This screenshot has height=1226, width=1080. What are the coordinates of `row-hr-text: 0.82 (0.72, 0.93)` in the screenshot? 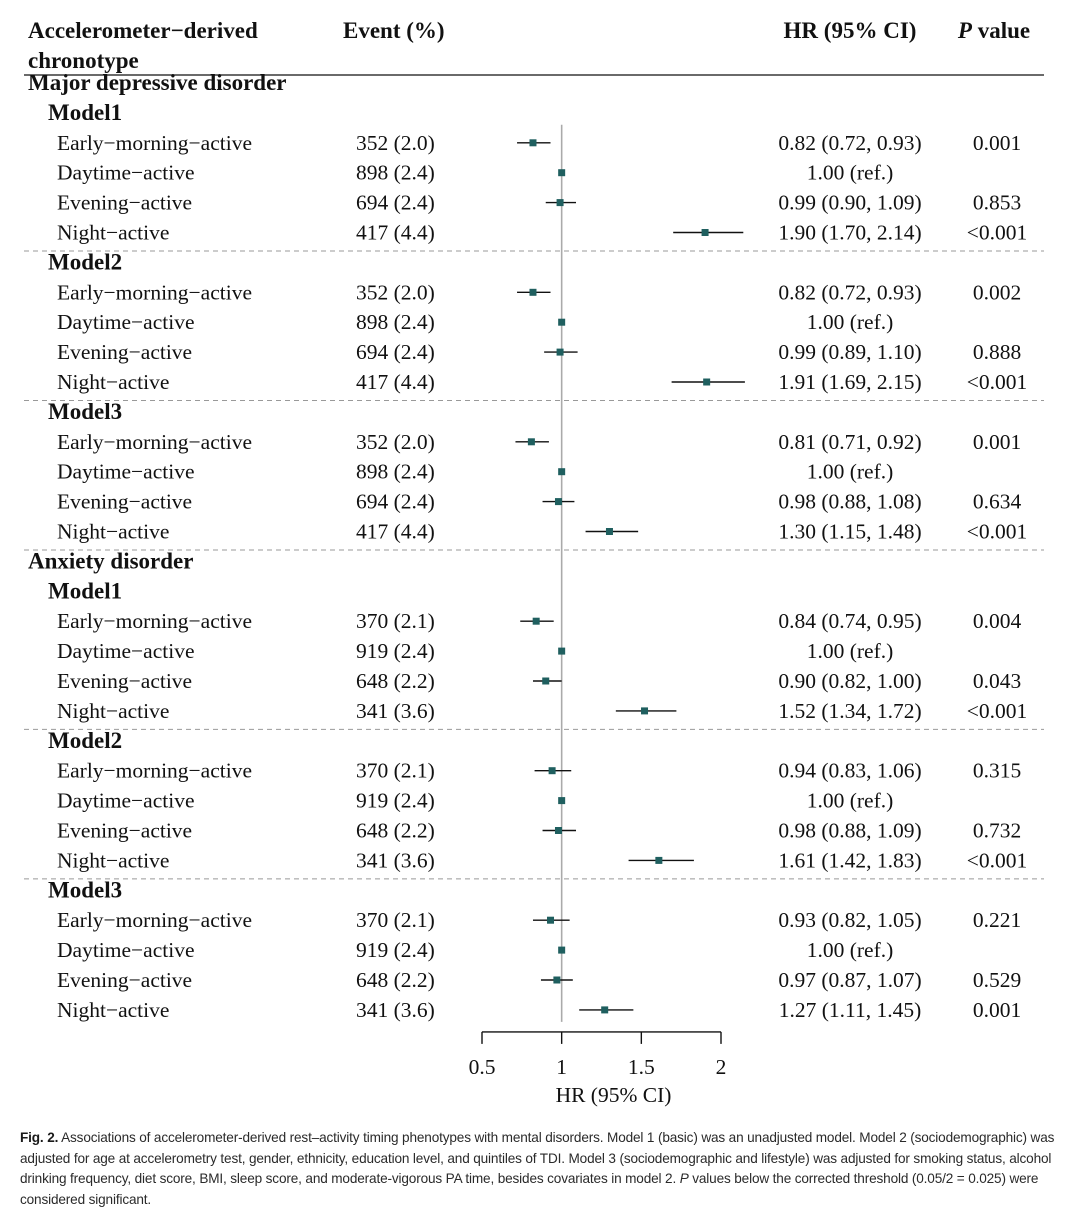 It's located at (849, 143).